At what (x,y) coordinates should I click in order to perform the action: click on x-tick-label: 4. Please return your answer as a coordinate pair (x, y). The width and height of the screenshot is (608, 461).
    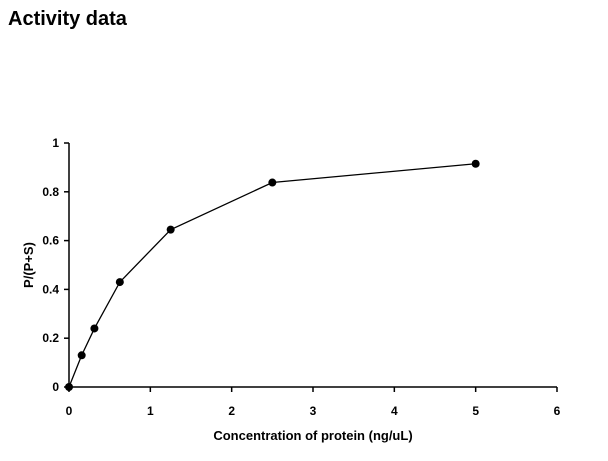
    Looking at the image, I should click on (394, 411).